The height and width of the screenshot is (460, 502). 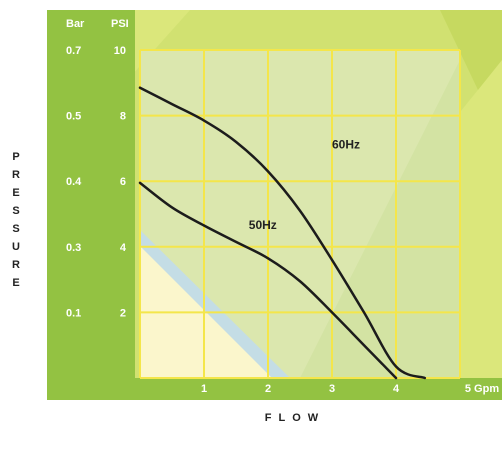 What do you see at coordinates (123, 313) in the screenshot?
I see `y-tick-psi: 2` at bounding box center [123, 313].